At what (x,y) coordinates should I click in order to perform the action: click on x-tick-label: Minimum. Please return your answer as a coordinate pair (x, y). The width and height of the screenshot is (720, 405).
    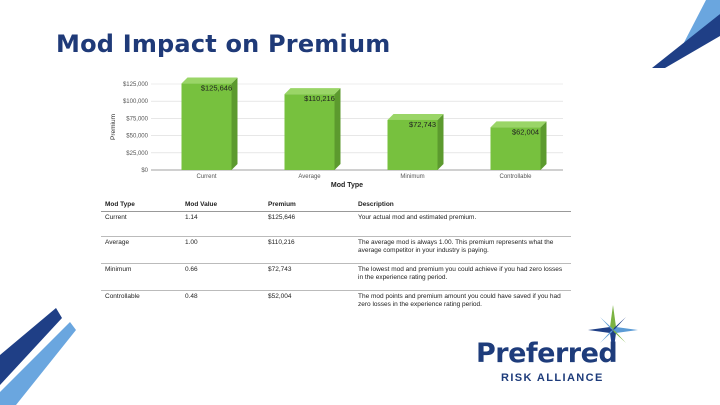
    Looking at the image, I should click on (412, 177).